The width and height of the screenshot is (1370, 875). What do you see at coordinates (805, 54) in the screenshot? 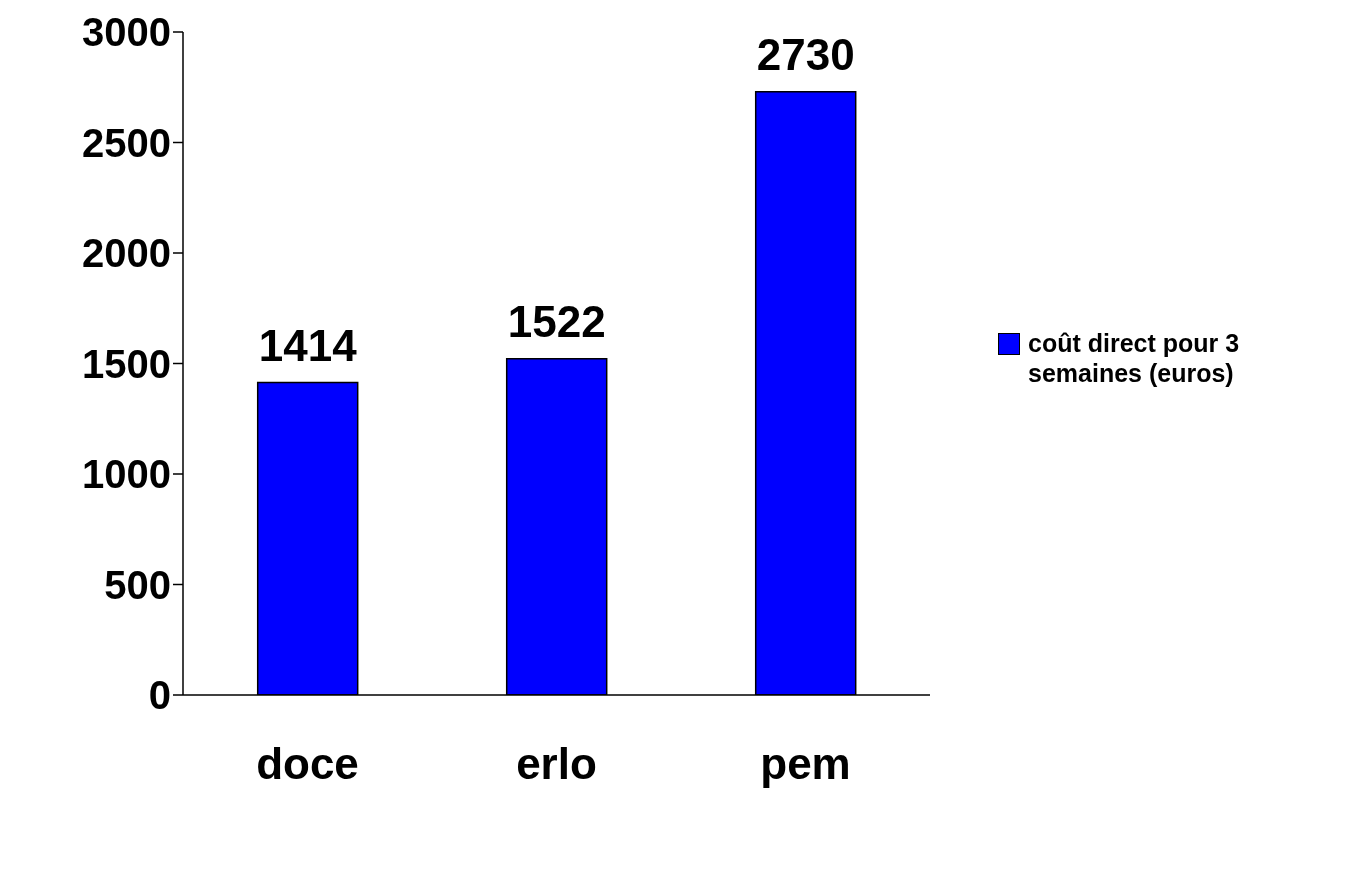
I see `data-label: 2730` at bounding box center [805, 54].